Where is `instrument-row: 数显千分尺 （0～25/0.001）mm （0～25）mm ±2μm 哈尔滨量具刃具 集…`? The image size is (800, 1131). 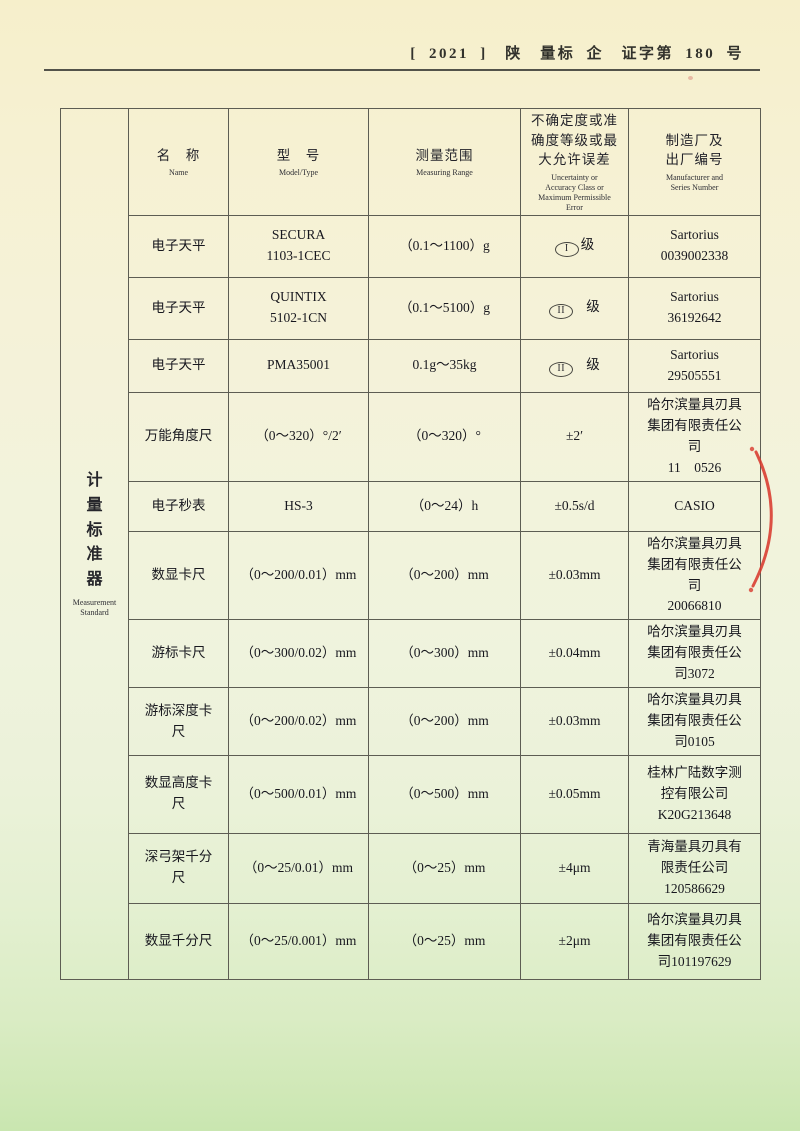
instrument-row: 数显千分尺 （0～25/0.001）mm （0～25）mm ±2μm 哈尔滨量具刃具 集… is located at coordinates (411, 941).